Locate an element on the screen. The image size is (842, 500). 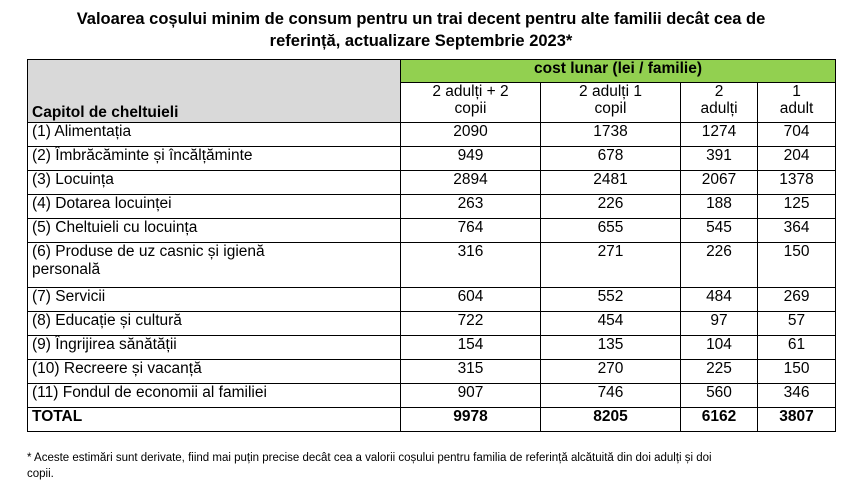
value-cell: 315 is located at coordinates (470, 371).